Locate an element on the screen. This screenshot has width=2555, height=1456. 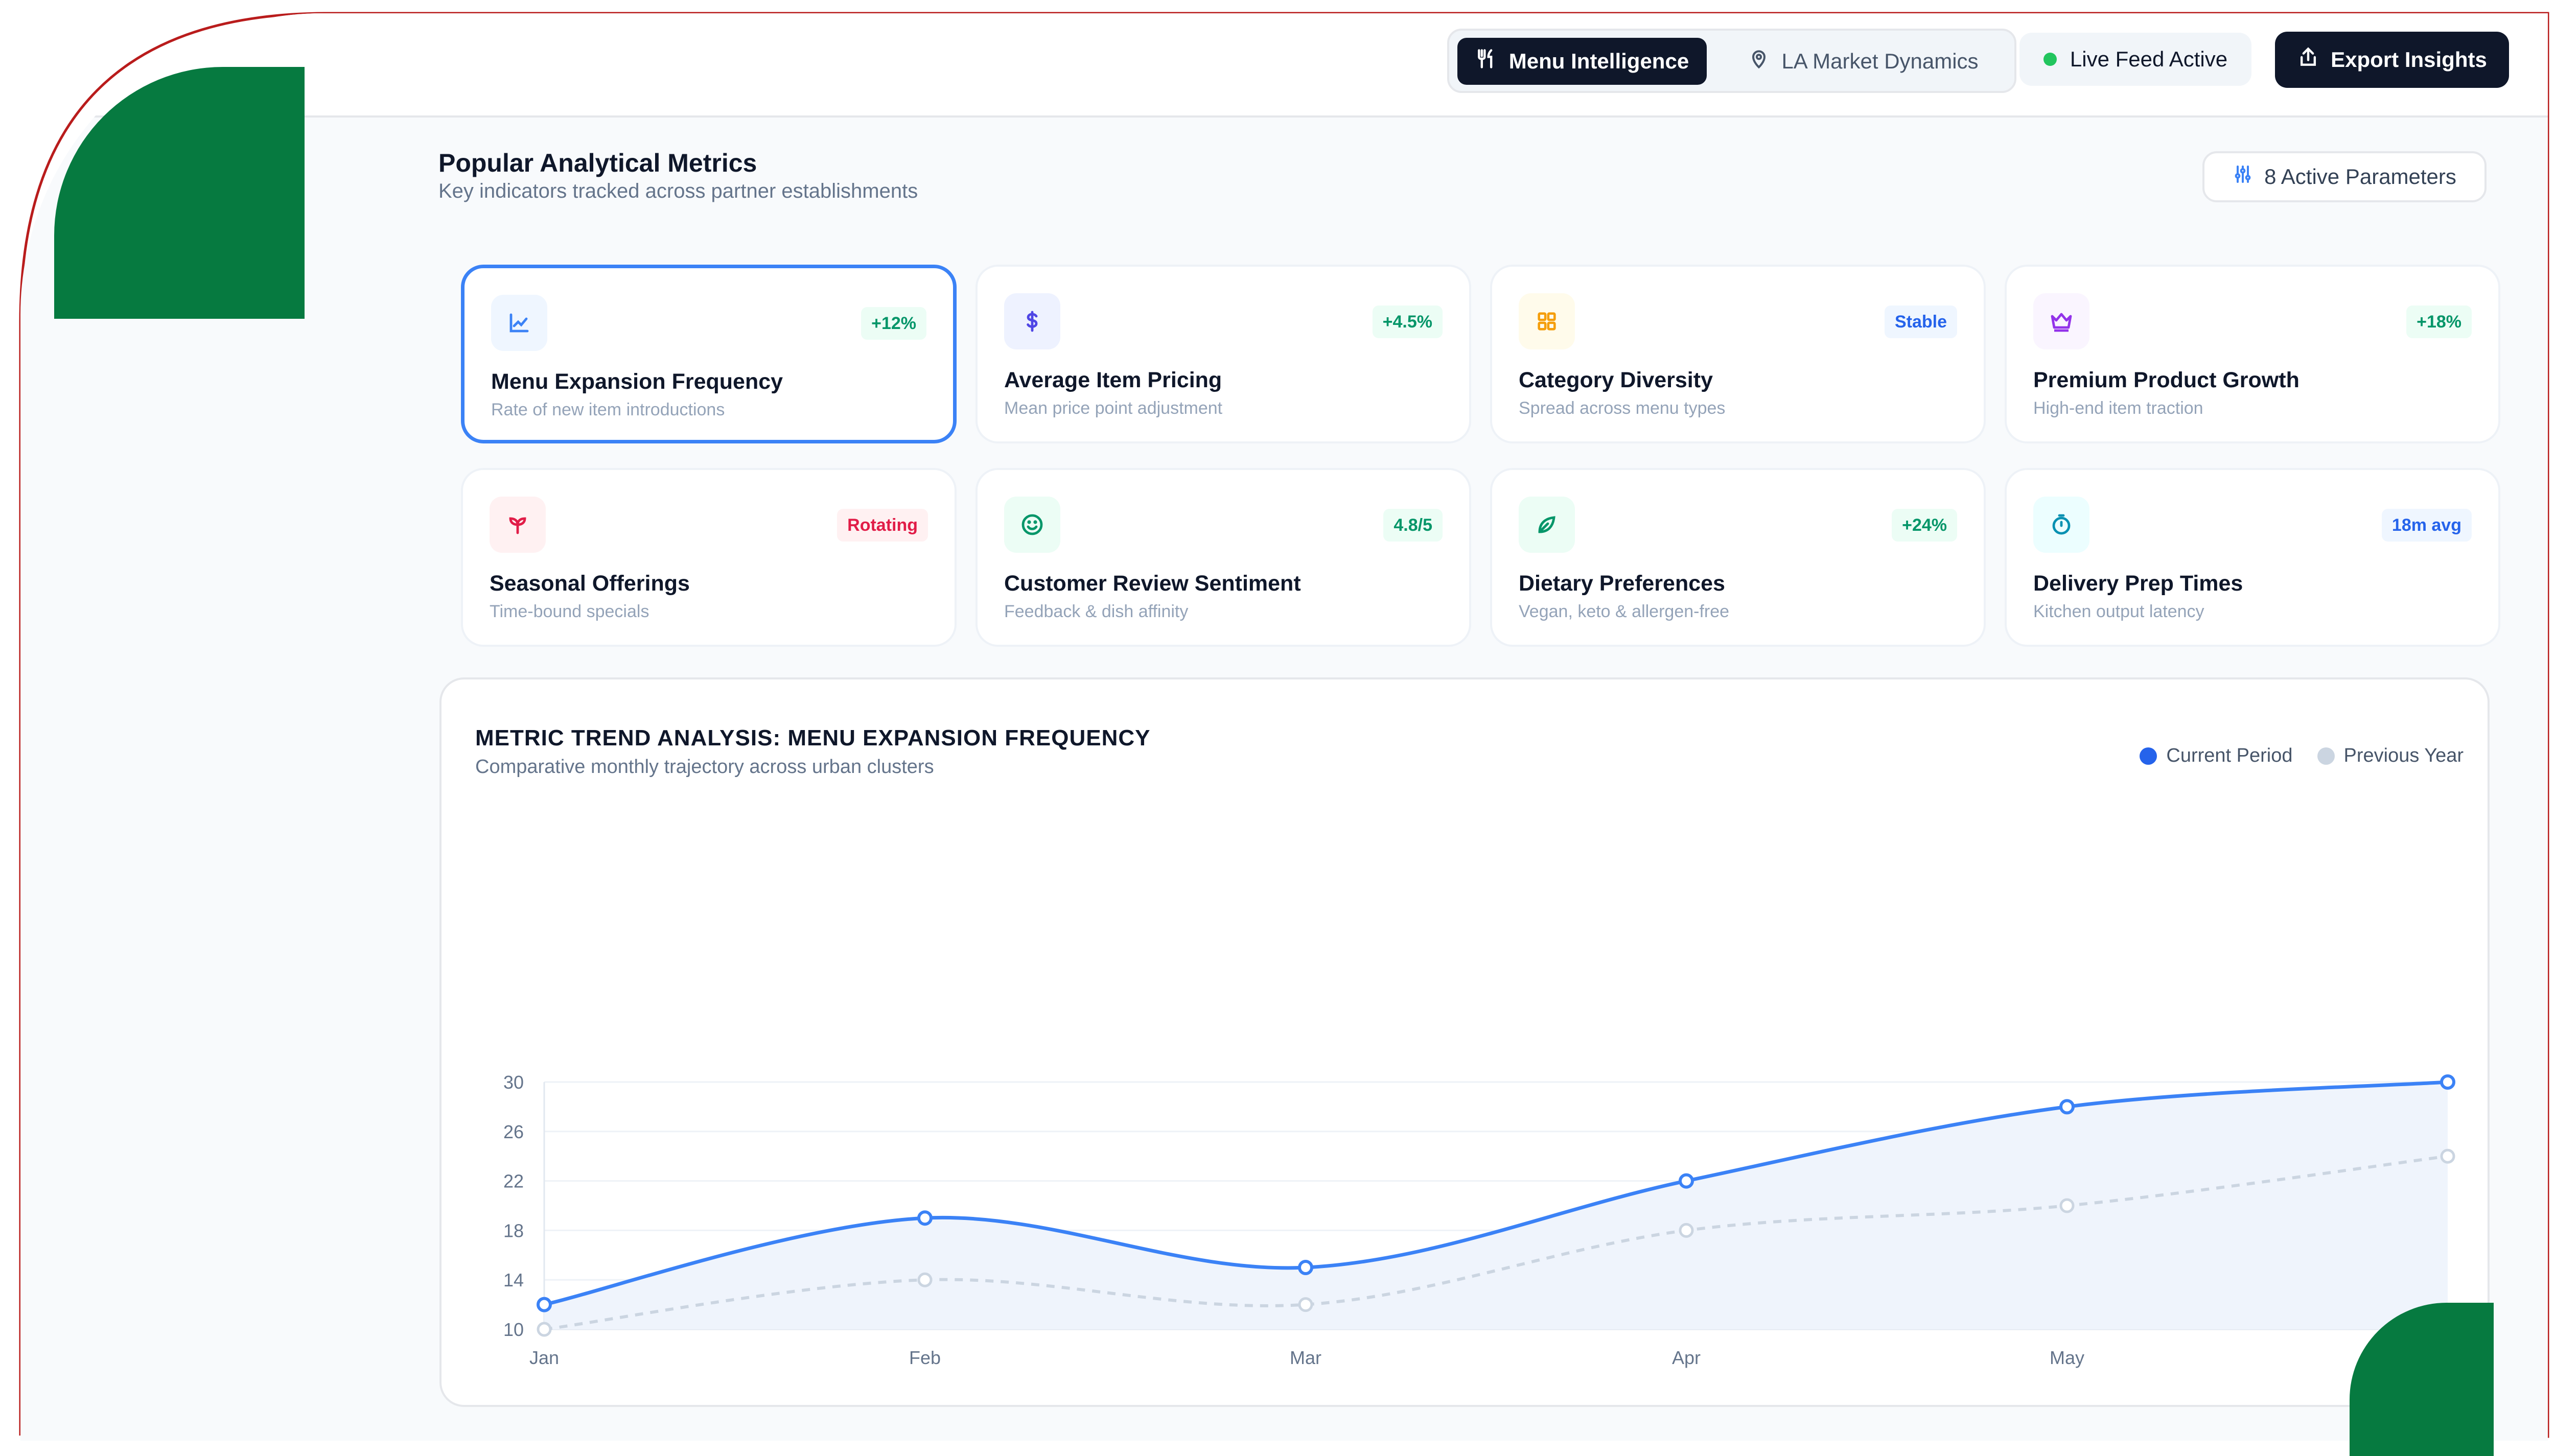
metric-badge: +24% is located at coordinates (1924, 525).